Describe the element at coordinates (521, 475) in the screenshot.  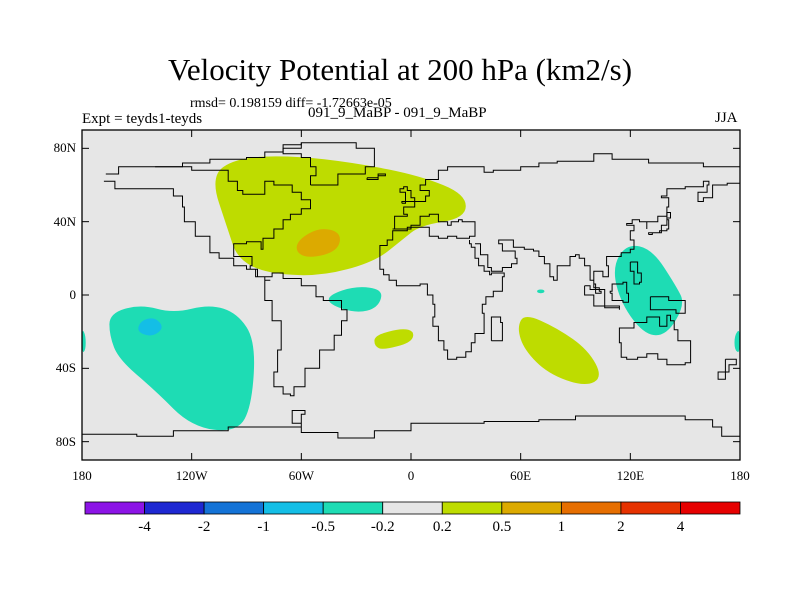
I see `x-tick-label: 60E` at that location.